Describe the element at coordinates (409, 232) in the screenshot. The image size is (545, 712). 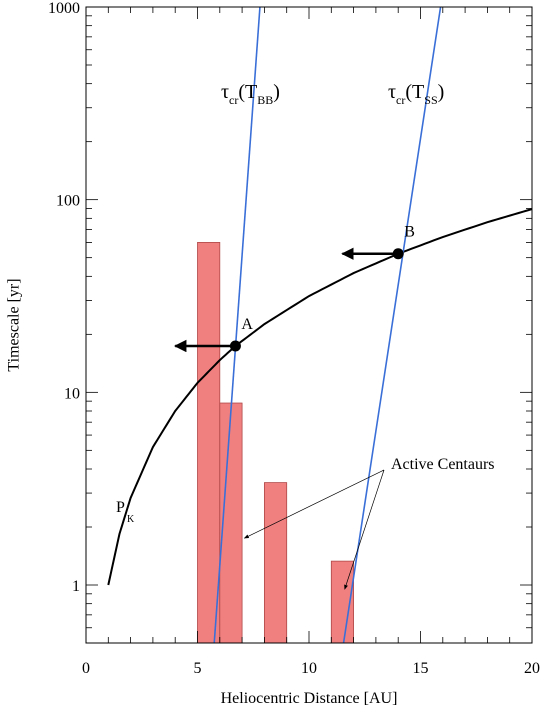
I see `marker-label-b: B` at that location.